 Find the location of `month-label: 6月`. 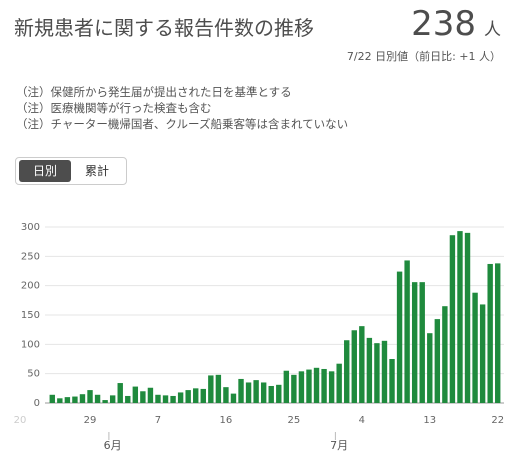

month-label: 6月 is located at coordinates (113, 445).